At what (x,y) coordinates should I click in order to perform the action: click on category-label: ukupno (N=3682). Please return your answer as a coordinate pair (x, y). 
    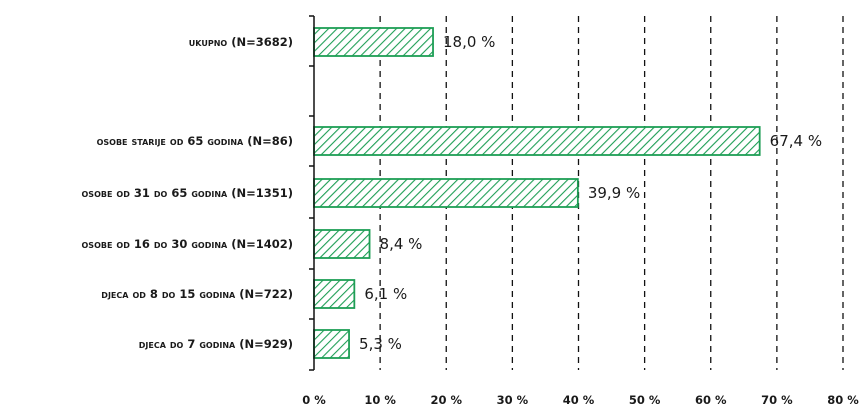
    Looking at the image, I should click on (241, 42).